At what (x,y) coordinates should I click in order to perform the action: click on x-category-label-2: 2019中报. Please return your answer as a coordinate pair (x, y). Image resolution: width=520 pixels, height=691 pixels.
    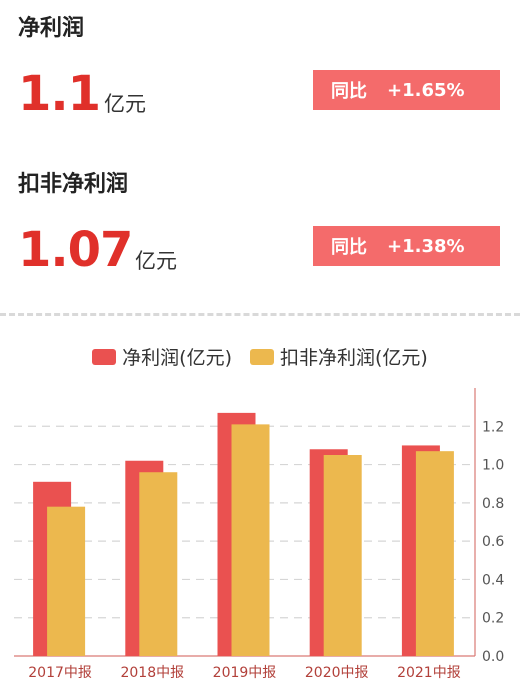
    Looking at the image, I should click on (245, 673).